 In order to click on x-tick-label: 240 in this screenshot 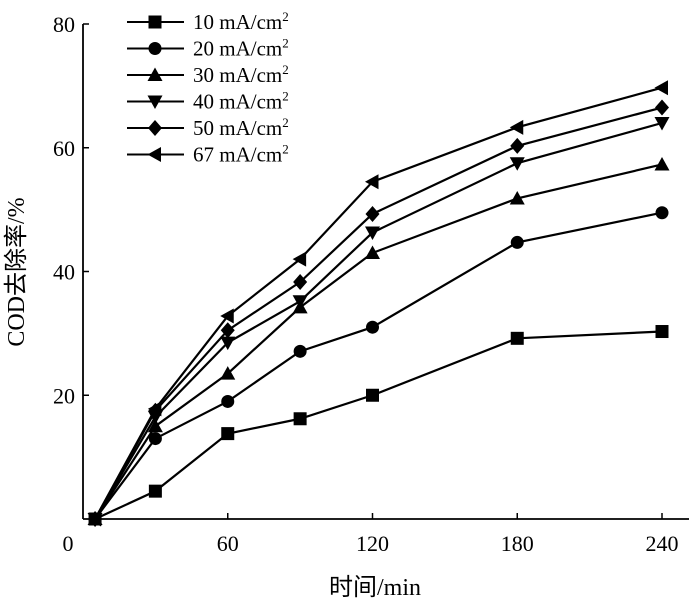, I will do `click(662, 543)`.